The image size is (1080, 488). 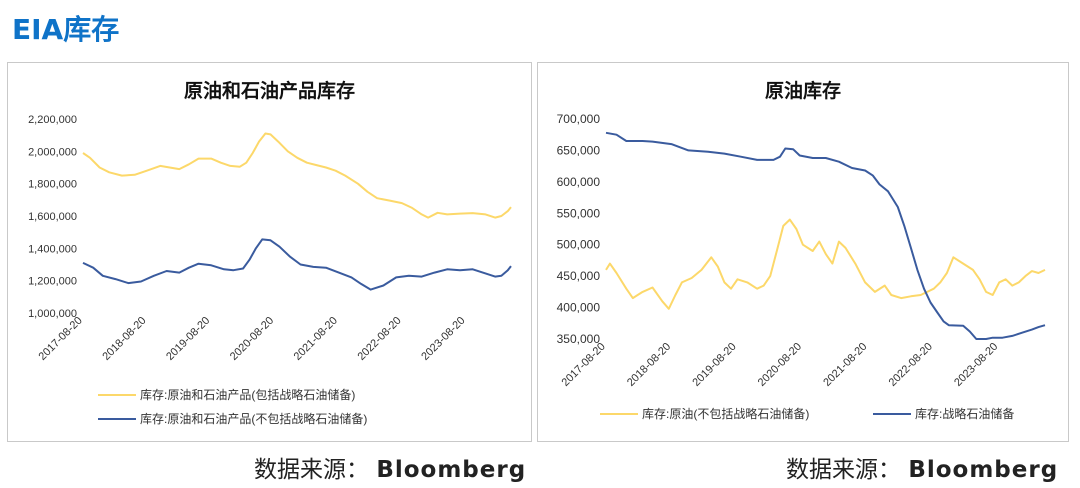 What do you see at coordinates (66, 29) in the screenshot?
I see `page-title: EIA库存` at bounding box center [66, 29].